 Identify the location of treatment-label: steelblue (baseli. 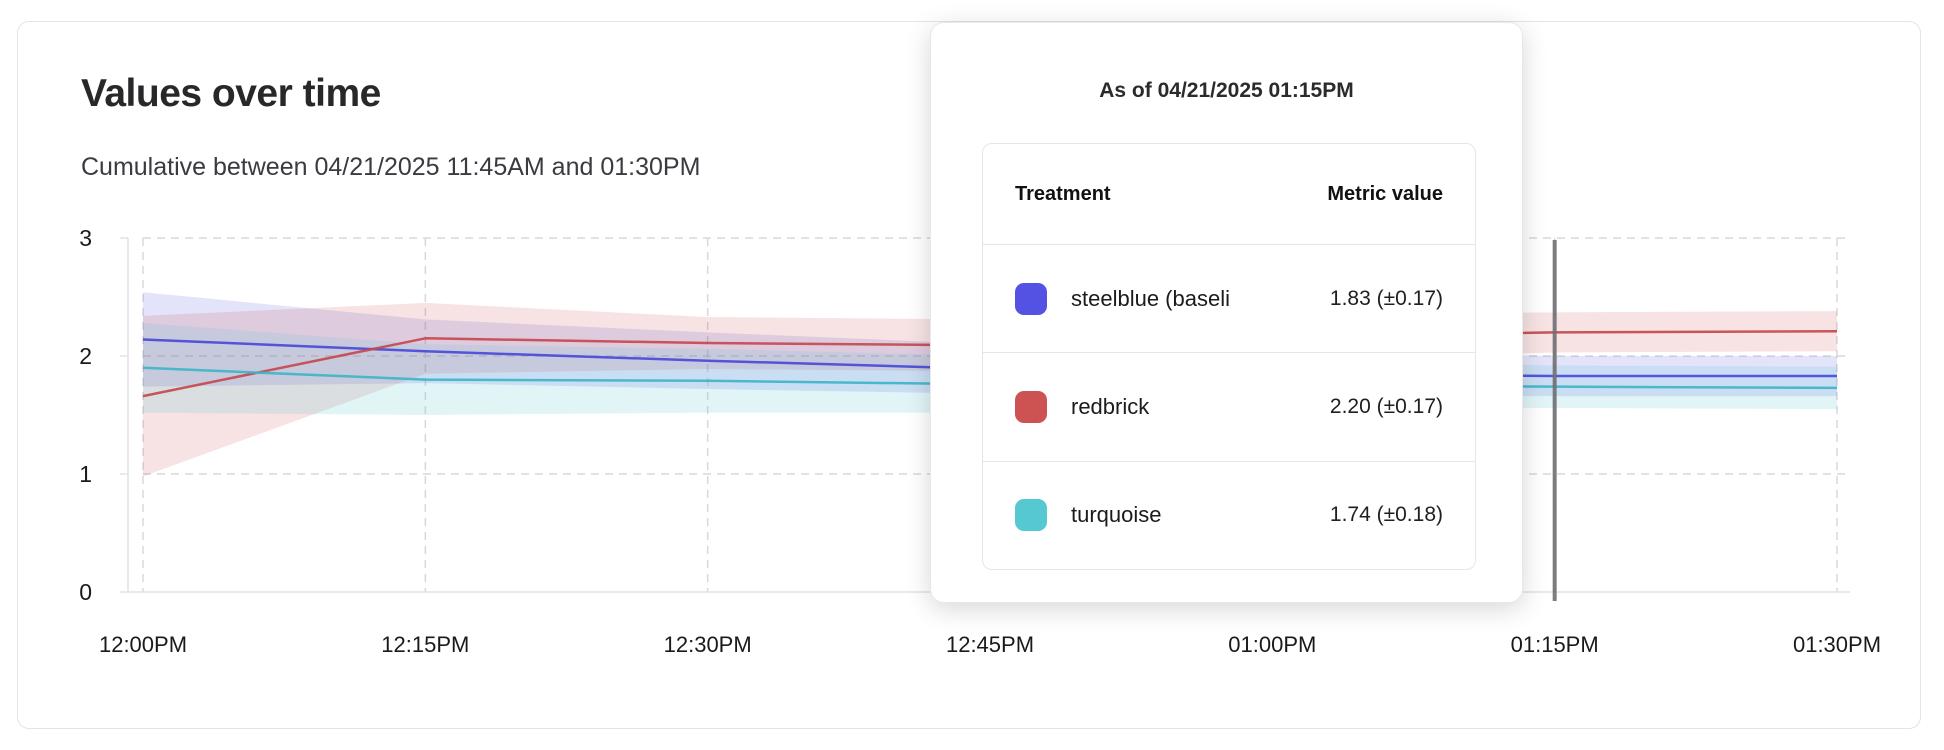
(1150, 298).